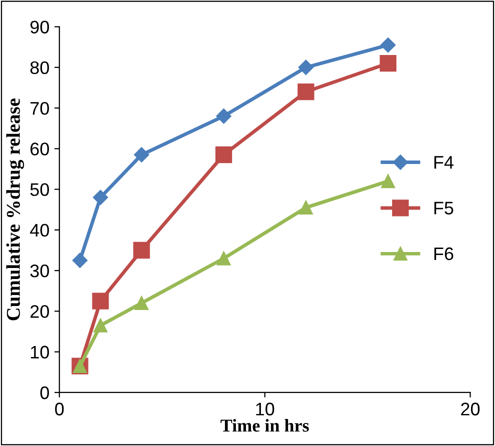  Describe the element at coordinates (39, 149) in the screenshot. I see `y-tick-label: 60` at that location.